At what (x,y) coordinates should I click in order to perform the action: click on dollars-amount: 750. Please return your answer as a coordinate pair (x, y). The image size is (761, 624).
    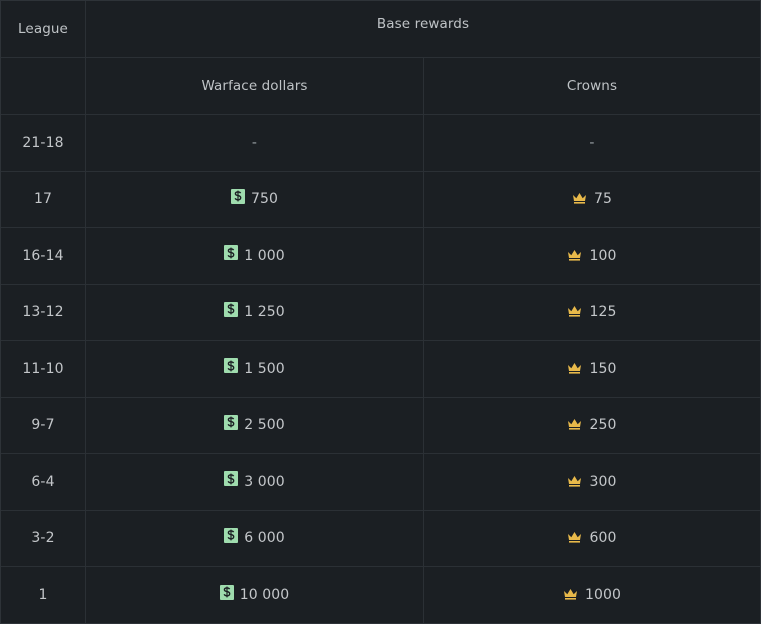
    Looking at the image, I should click on (264, 199).